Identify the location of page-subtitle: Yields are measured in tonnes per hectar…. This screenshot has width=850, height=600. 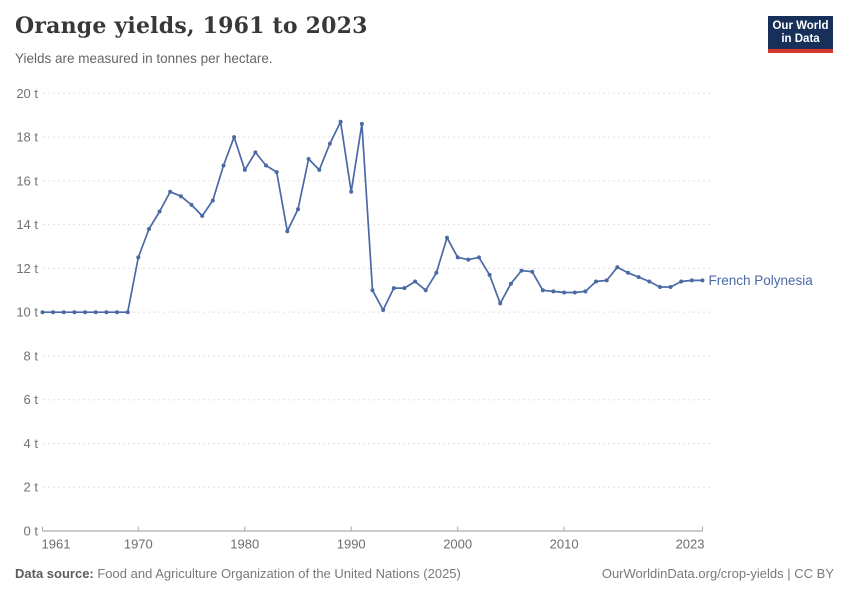
(144, 58).